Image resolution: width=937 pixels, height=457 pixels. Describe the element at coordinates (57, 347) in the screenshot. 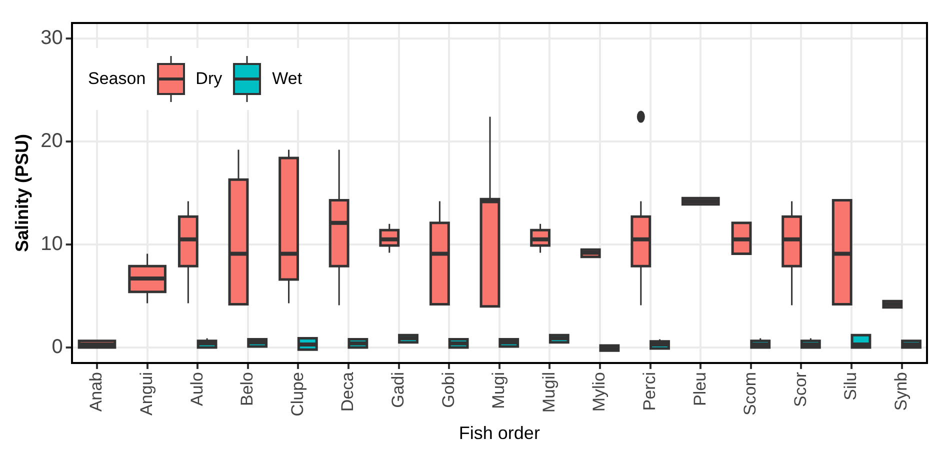

I see `y-tick-label: 0` at that location.